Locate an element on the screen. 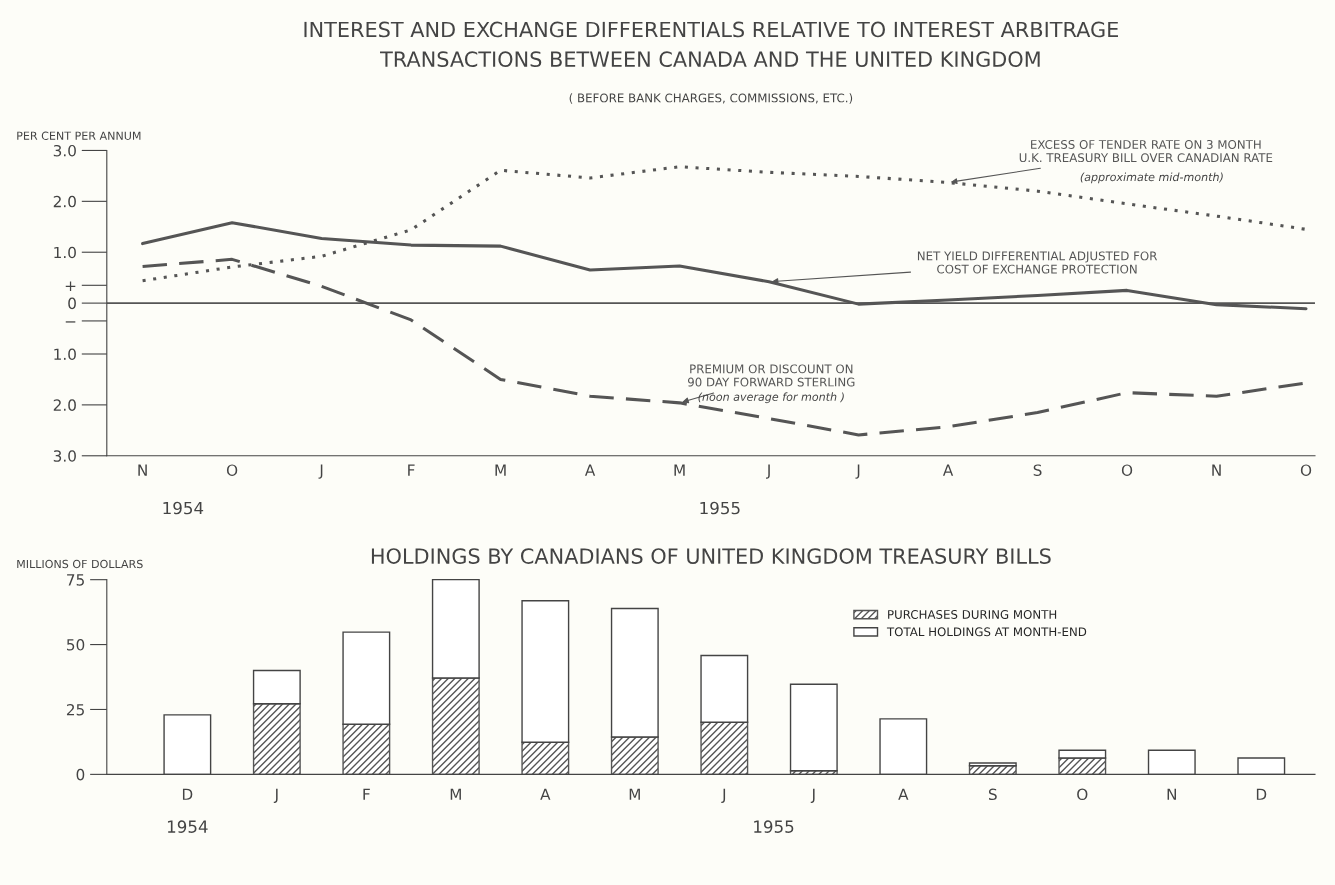  annotation: (approximate mid-month) is located at coordinates (1151, 178).